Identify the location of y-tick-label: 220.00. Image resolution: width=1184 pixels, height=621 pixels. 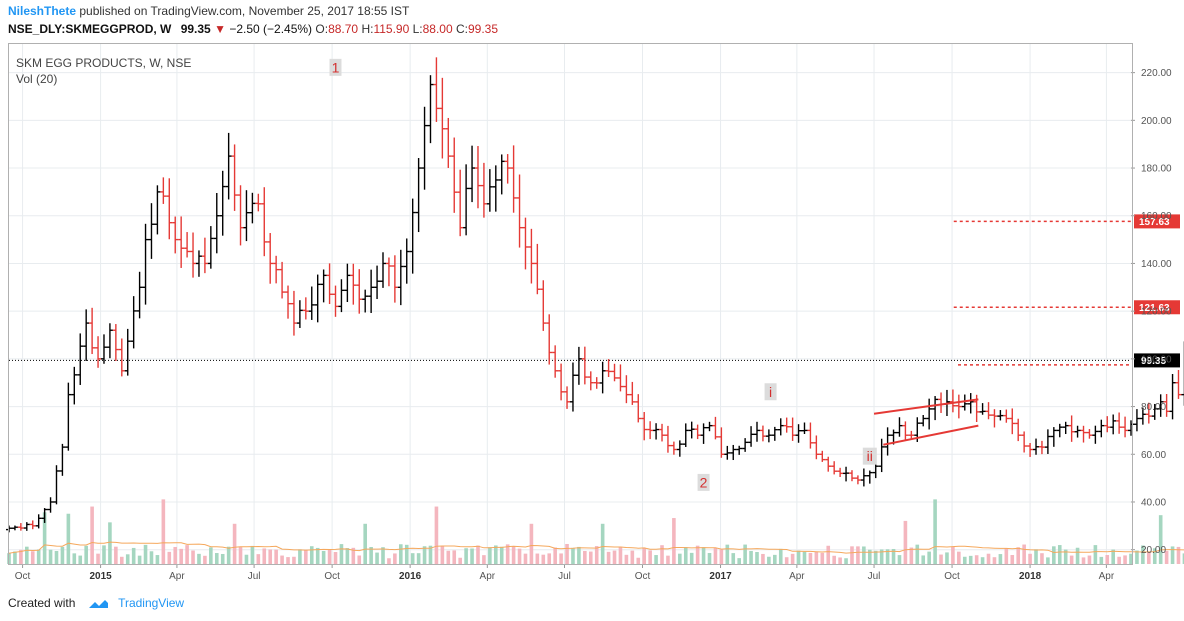
(1156, 73).